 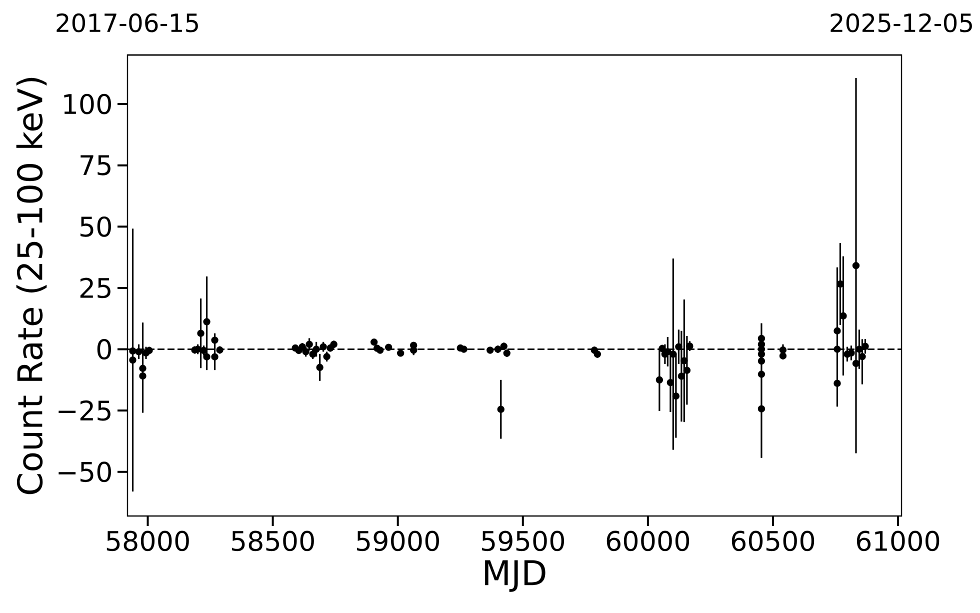 What do you see at coordinates (84, 472) in the screenshot?
I see `y-tick-label: −50` at bounding box center [84, 472].